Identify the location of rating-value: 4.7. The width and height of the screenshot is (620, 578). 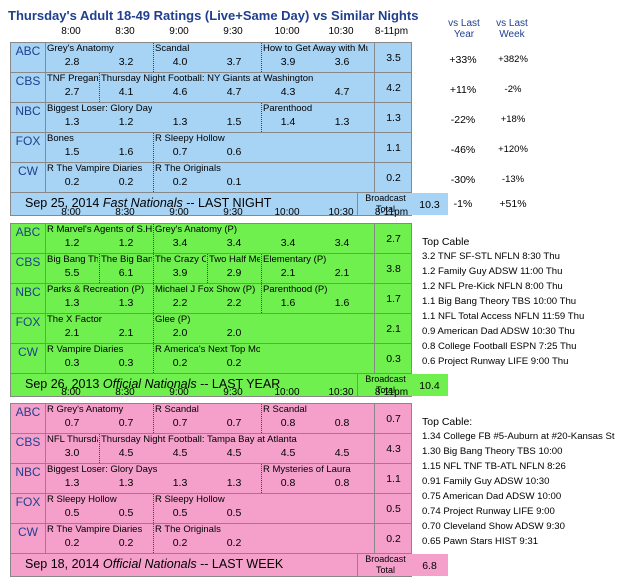
(234, 92).